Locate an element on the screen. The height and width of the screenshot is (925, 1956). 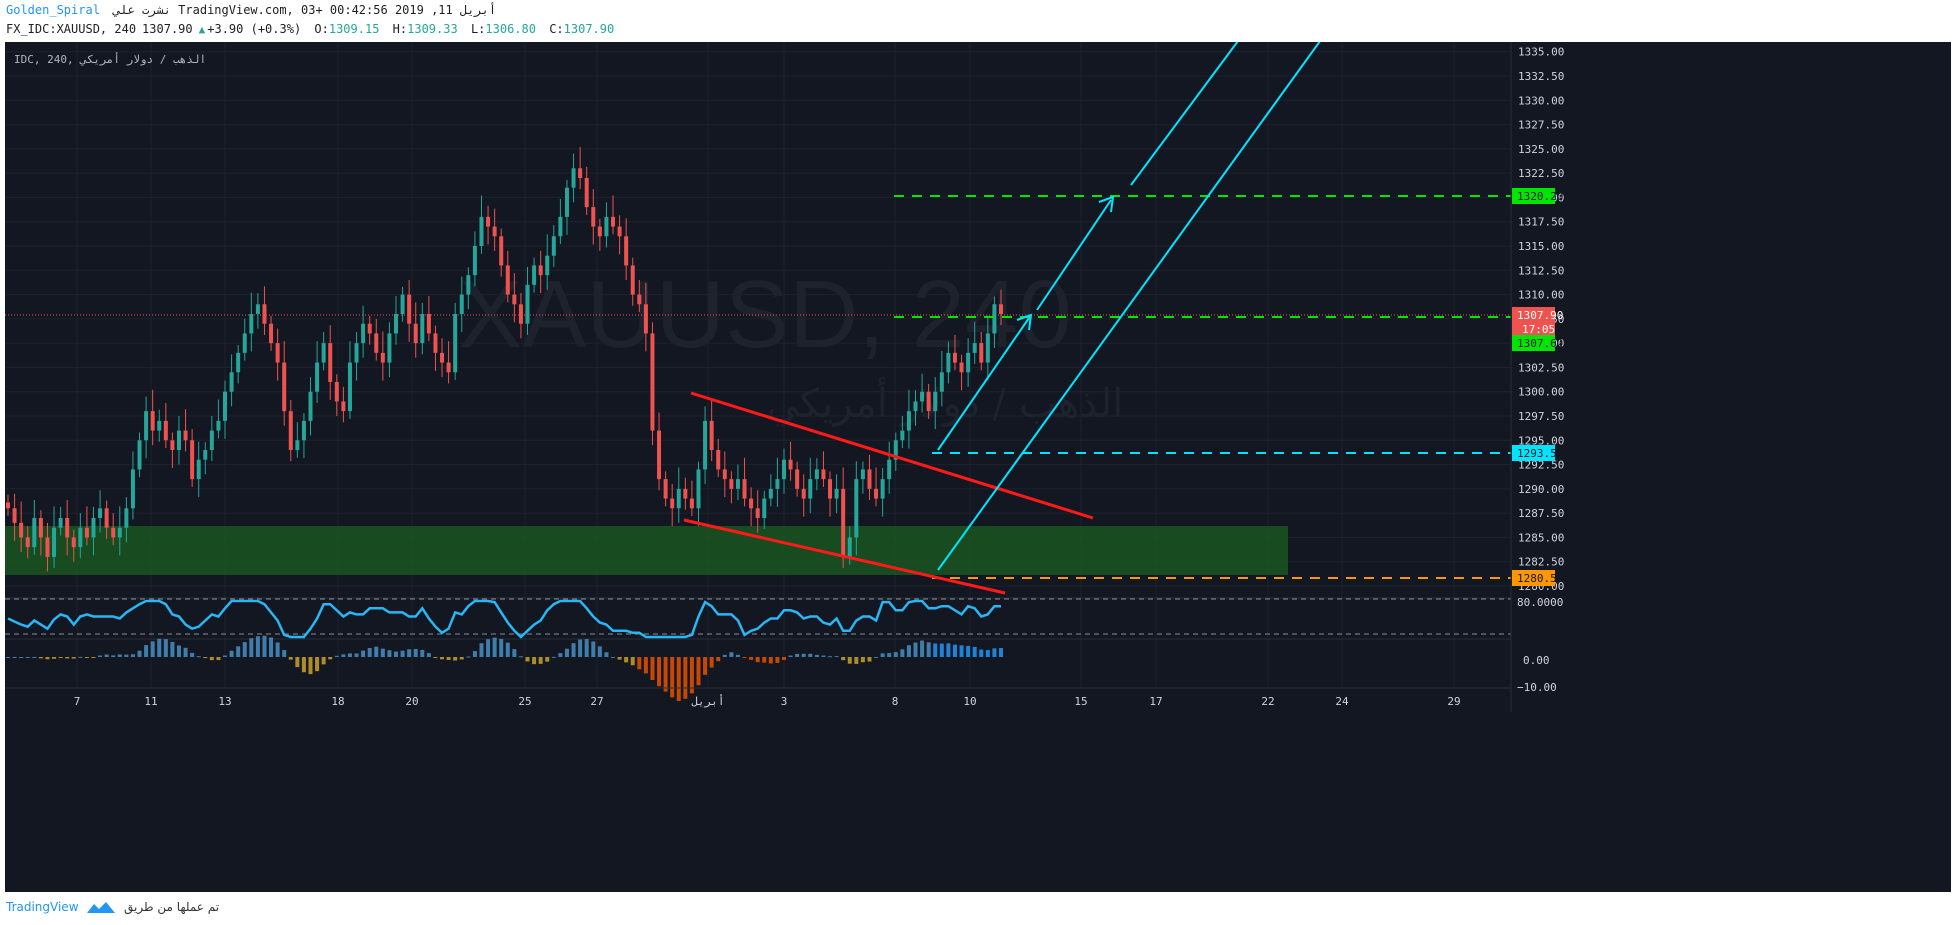
price-tick-label: 1297.50 is located at coordinates (1541, 416).